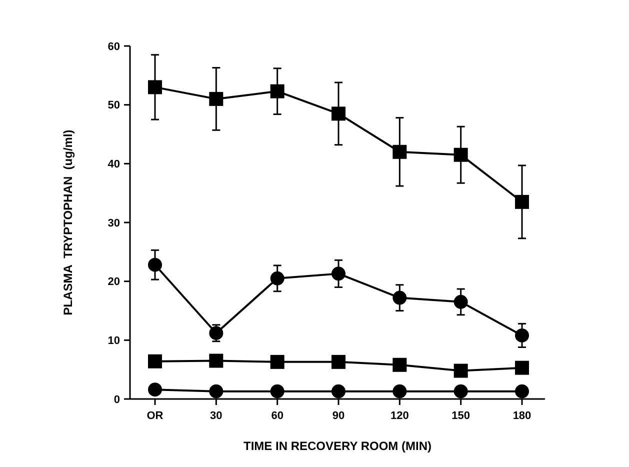  I want to click on y-tick-label: 30, so click(114, 223).